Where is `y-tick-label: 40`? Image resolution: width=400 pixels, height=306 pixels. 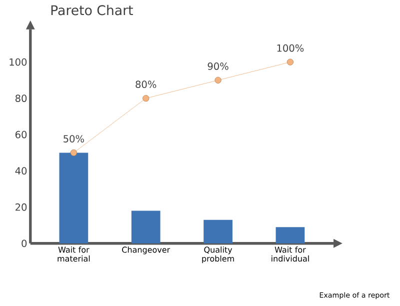 y-tick-label: 40 is located at coordinates (21, 171).